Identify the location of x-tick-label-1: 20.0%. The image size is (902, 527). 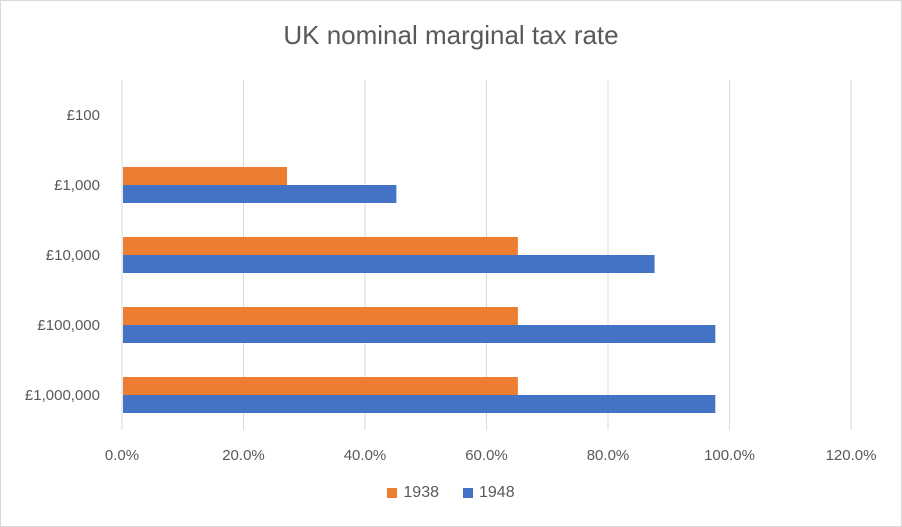
(243, 455).